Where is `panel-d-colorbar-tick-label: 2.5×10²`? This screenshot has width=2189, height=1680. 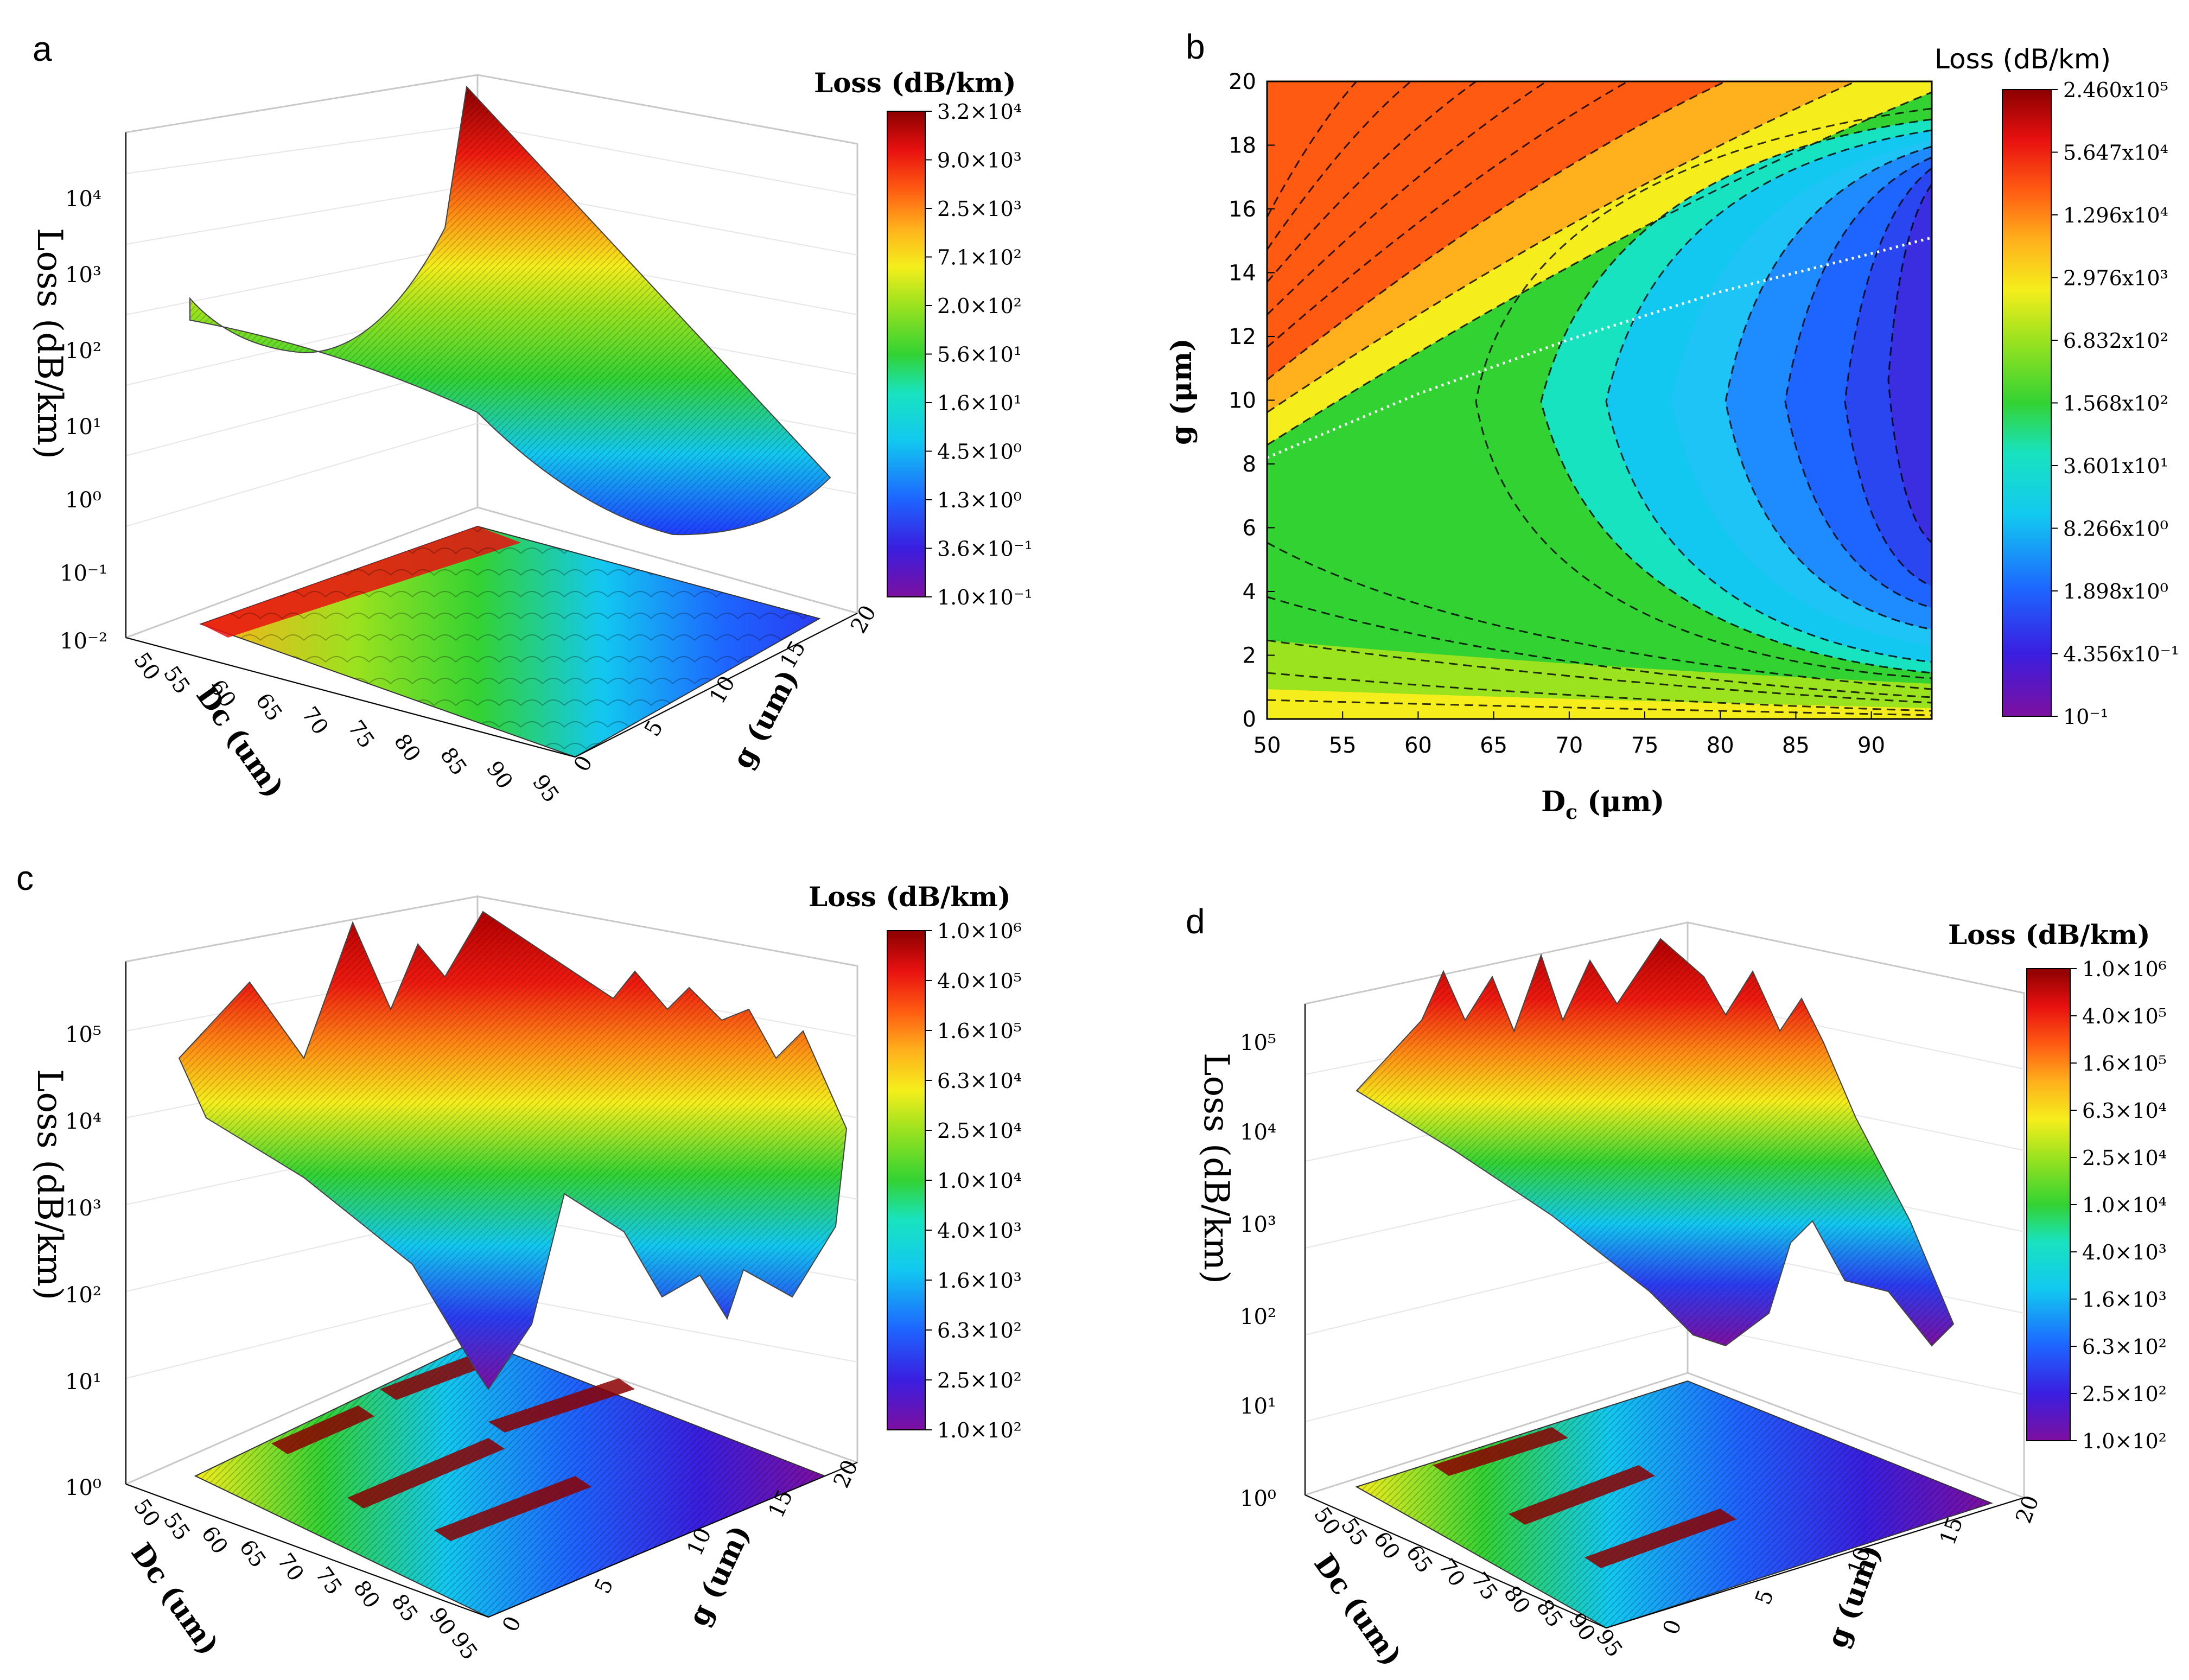
panel-d-colorbar-tick-label: 2.5×10² is located at coordinates (2124, 1394).